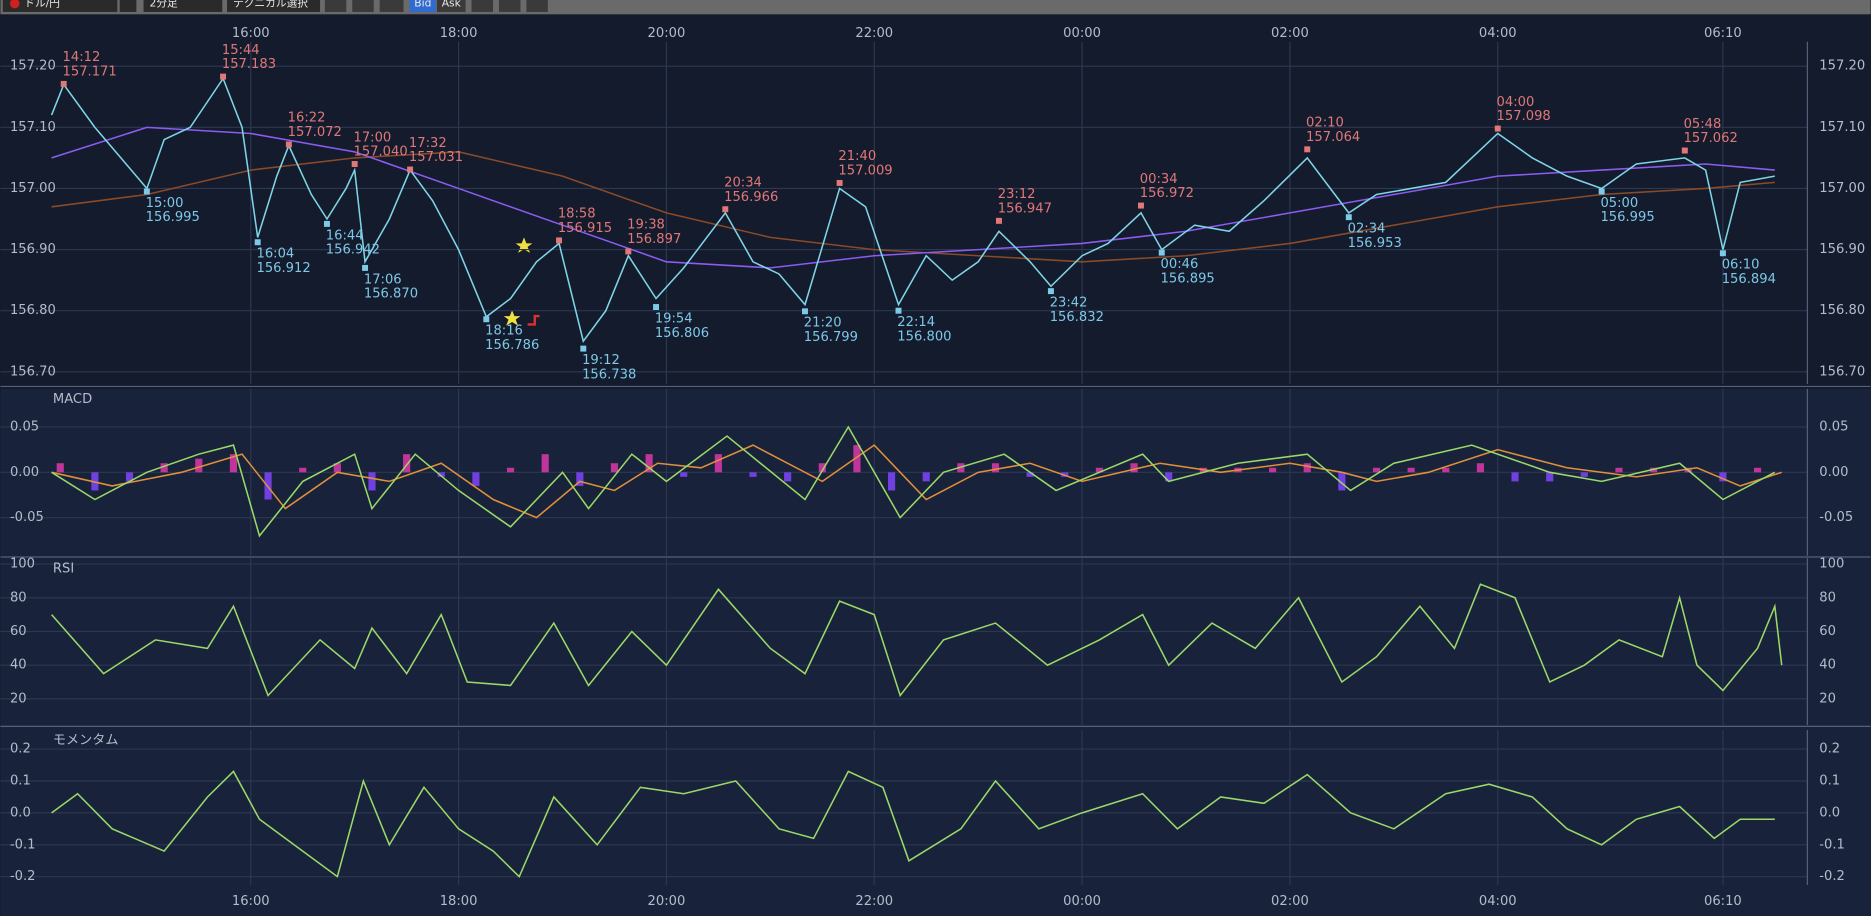 The height and width of the screenshot is (916, 1871). What do you see at coordinates (1180, 264) in the screenshot?
I see `extreme-time: 00:46` at bounding box center [1180, 264].